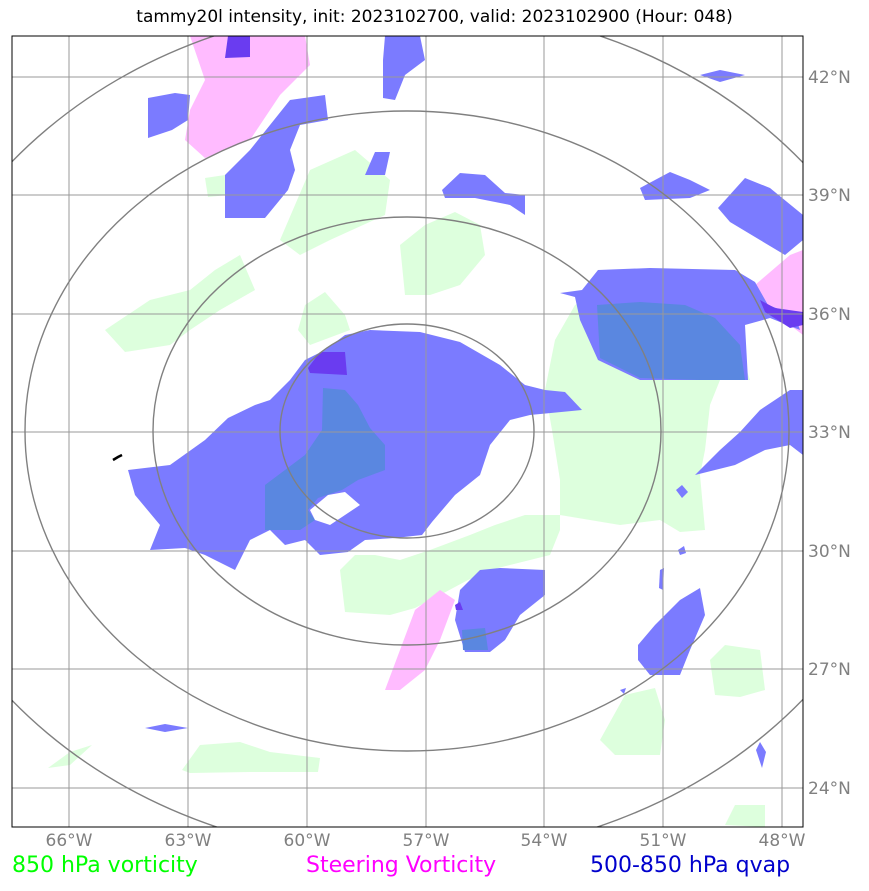 The height and width of the screenshot is (891, 869). I want to click on legend-850-hpa-vorticity: 850 hPa vorticity, so click(105, 865).